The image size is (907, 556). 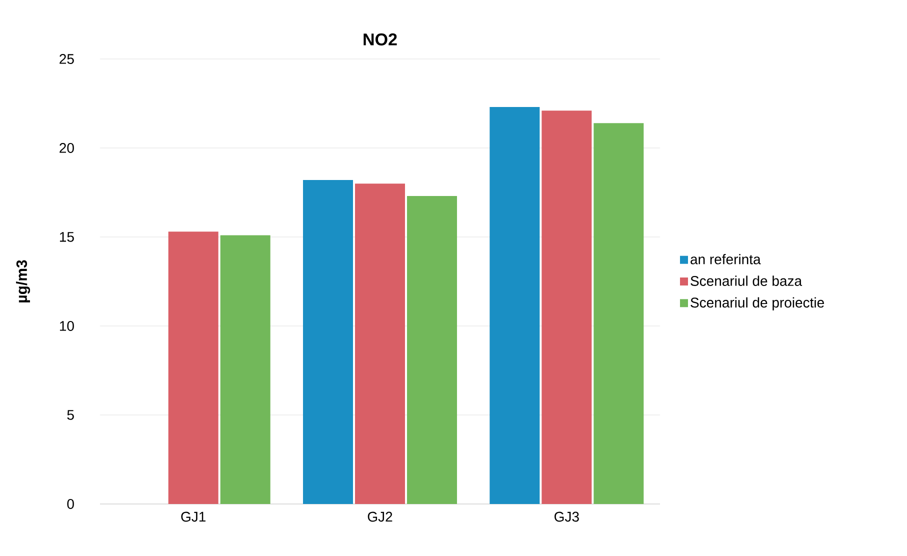 What do you see at coordinates (757, 303) in the screenshot?
I see `legend-label: Scenariul de proiectie` at bounding box center [757, 303].